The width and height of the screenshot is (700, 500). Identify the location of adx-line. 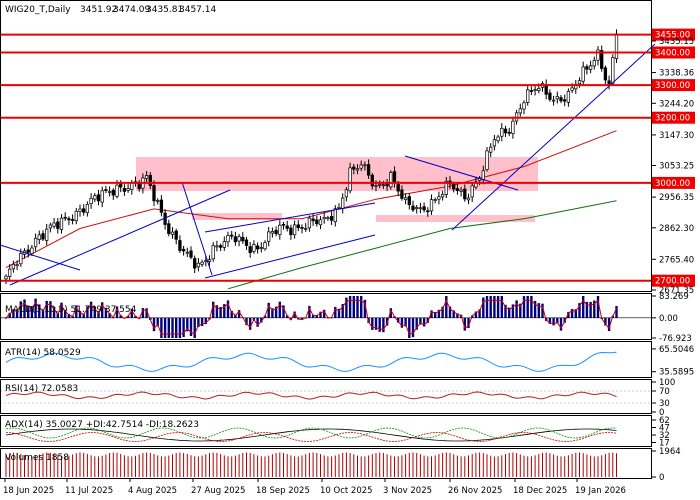
(311, 435).